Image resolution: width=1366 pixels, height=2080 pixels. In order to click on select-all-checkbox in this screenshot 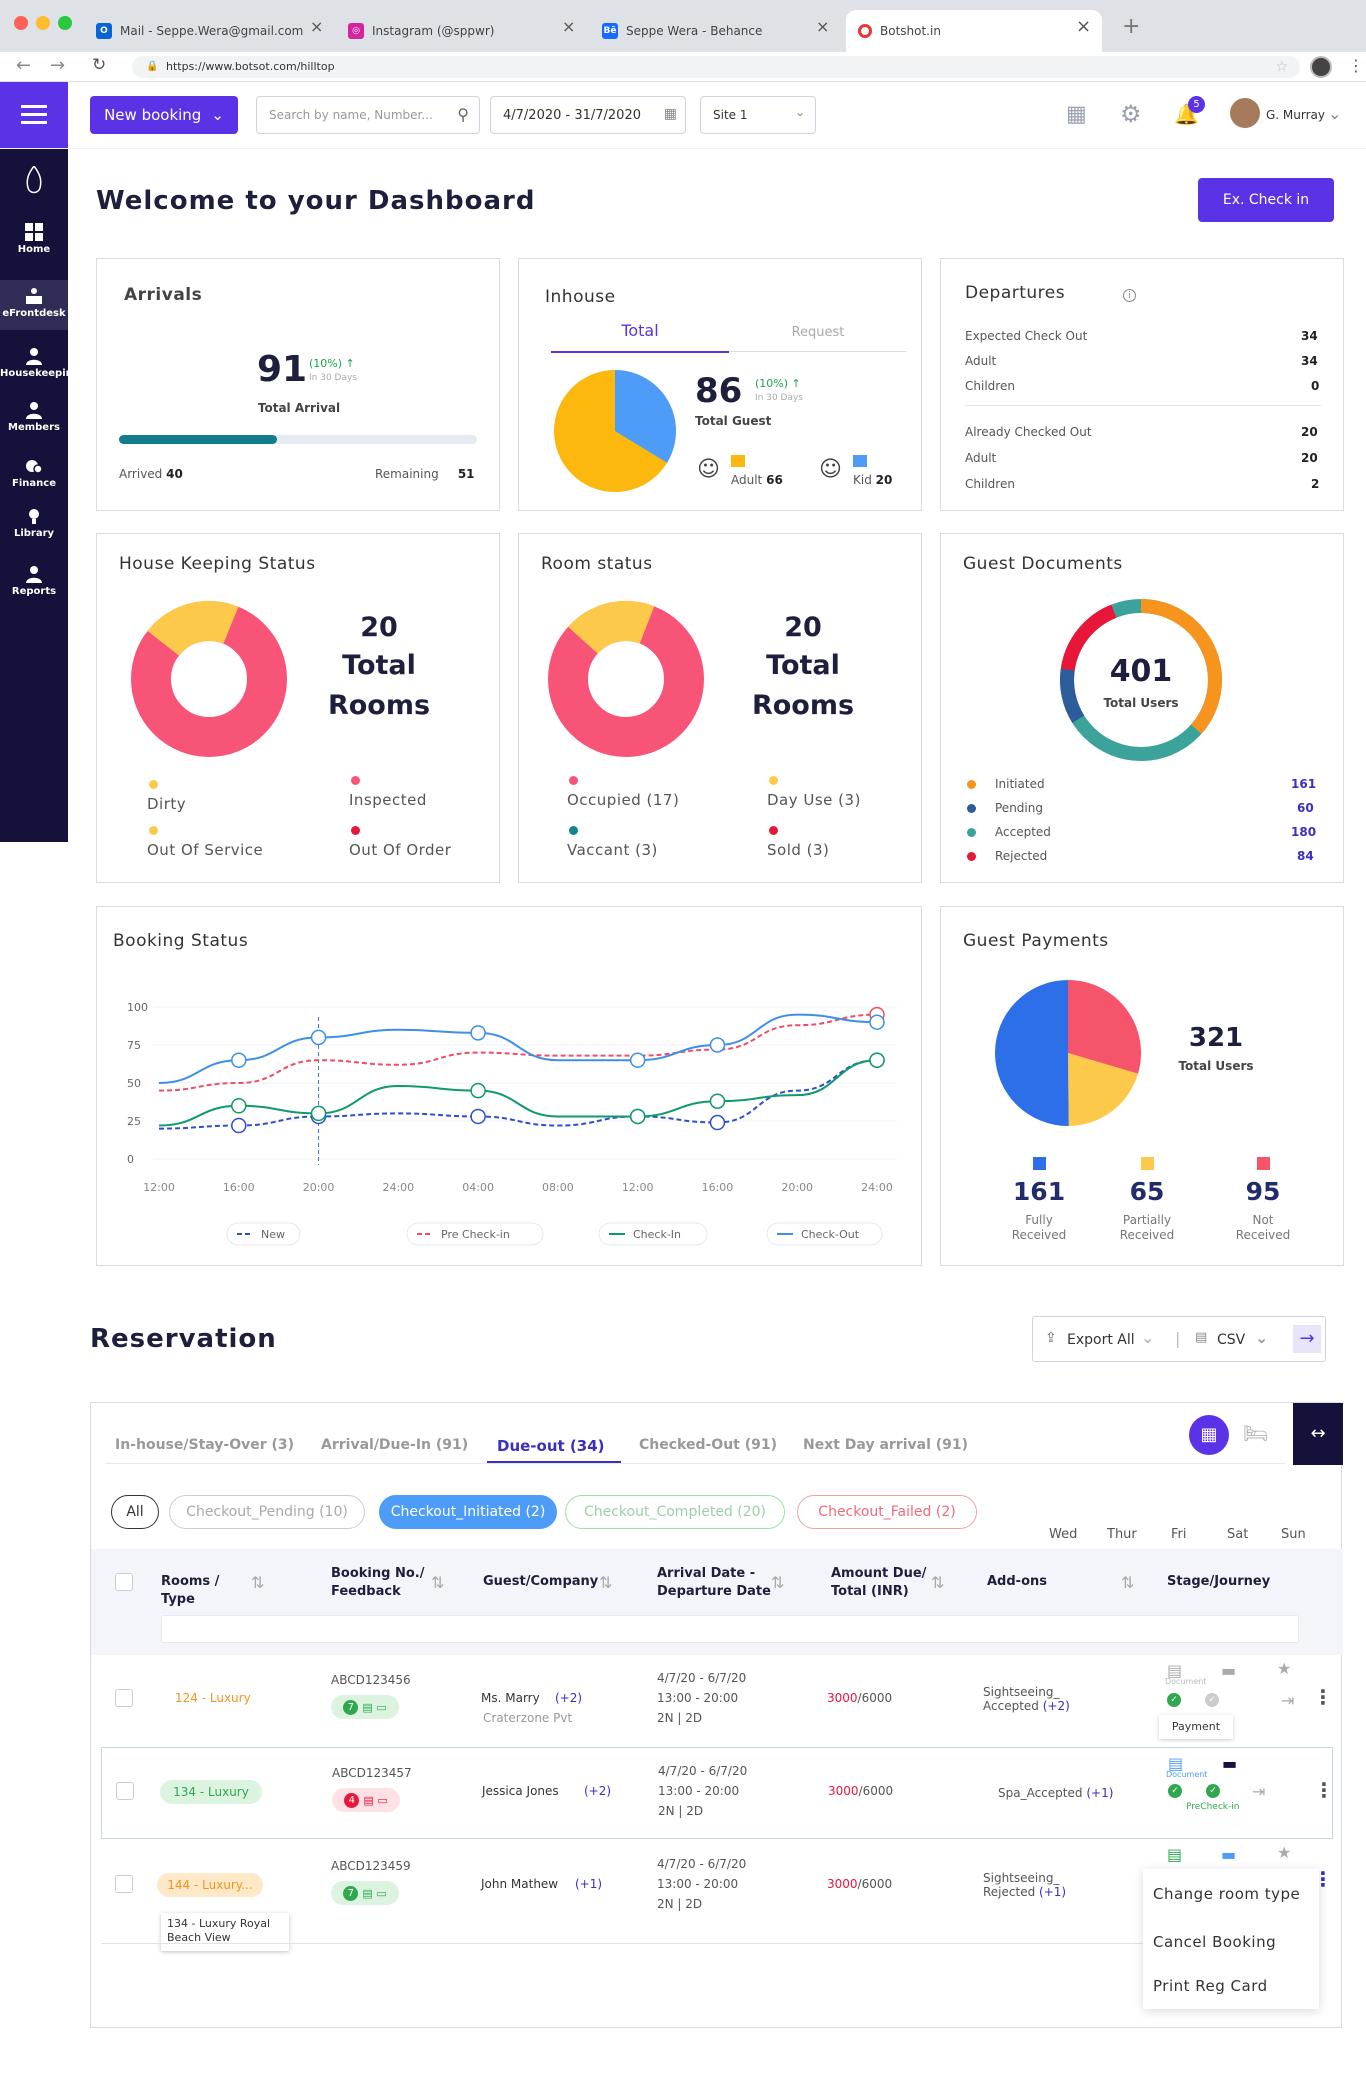, I will do `click(124, 1582)`.